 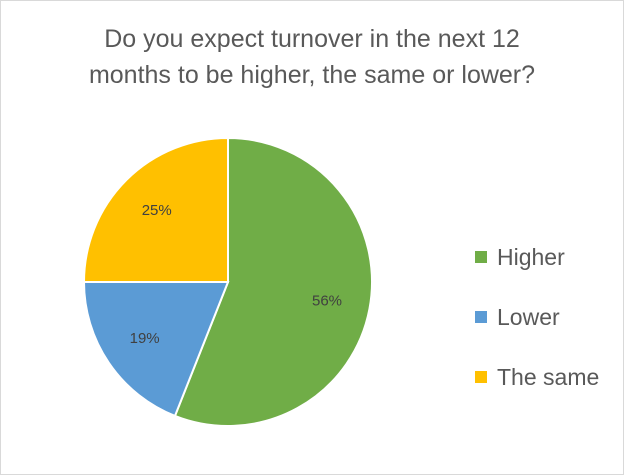 I want to click on chart-title-line-2: months to be higher, the same or lower?, so click(x=312, y=75).